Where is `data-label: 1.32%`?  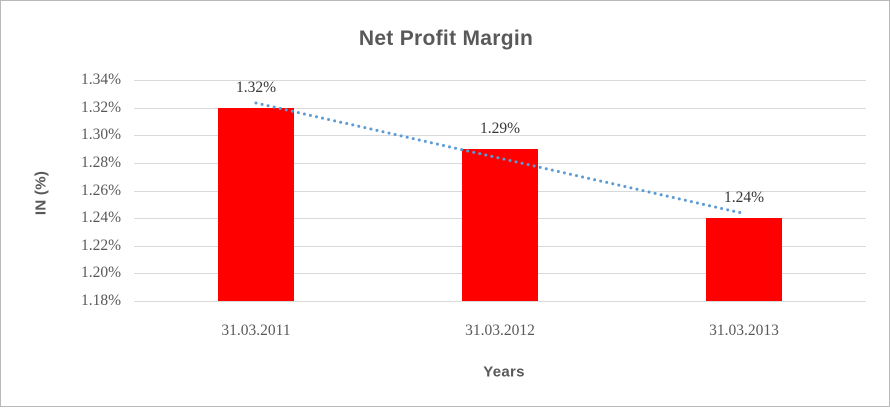
data-label: 1.32% is located at coordinates (256, 87).